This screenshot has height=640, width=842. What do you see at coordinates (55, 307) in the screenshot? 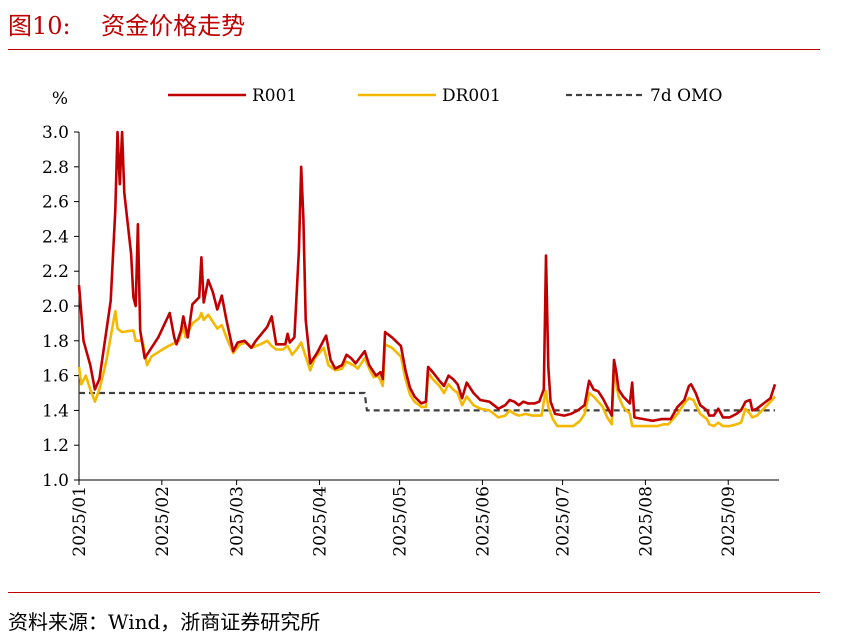
I see `y-tick-label: 2.0` at bounding box center [55, 307].